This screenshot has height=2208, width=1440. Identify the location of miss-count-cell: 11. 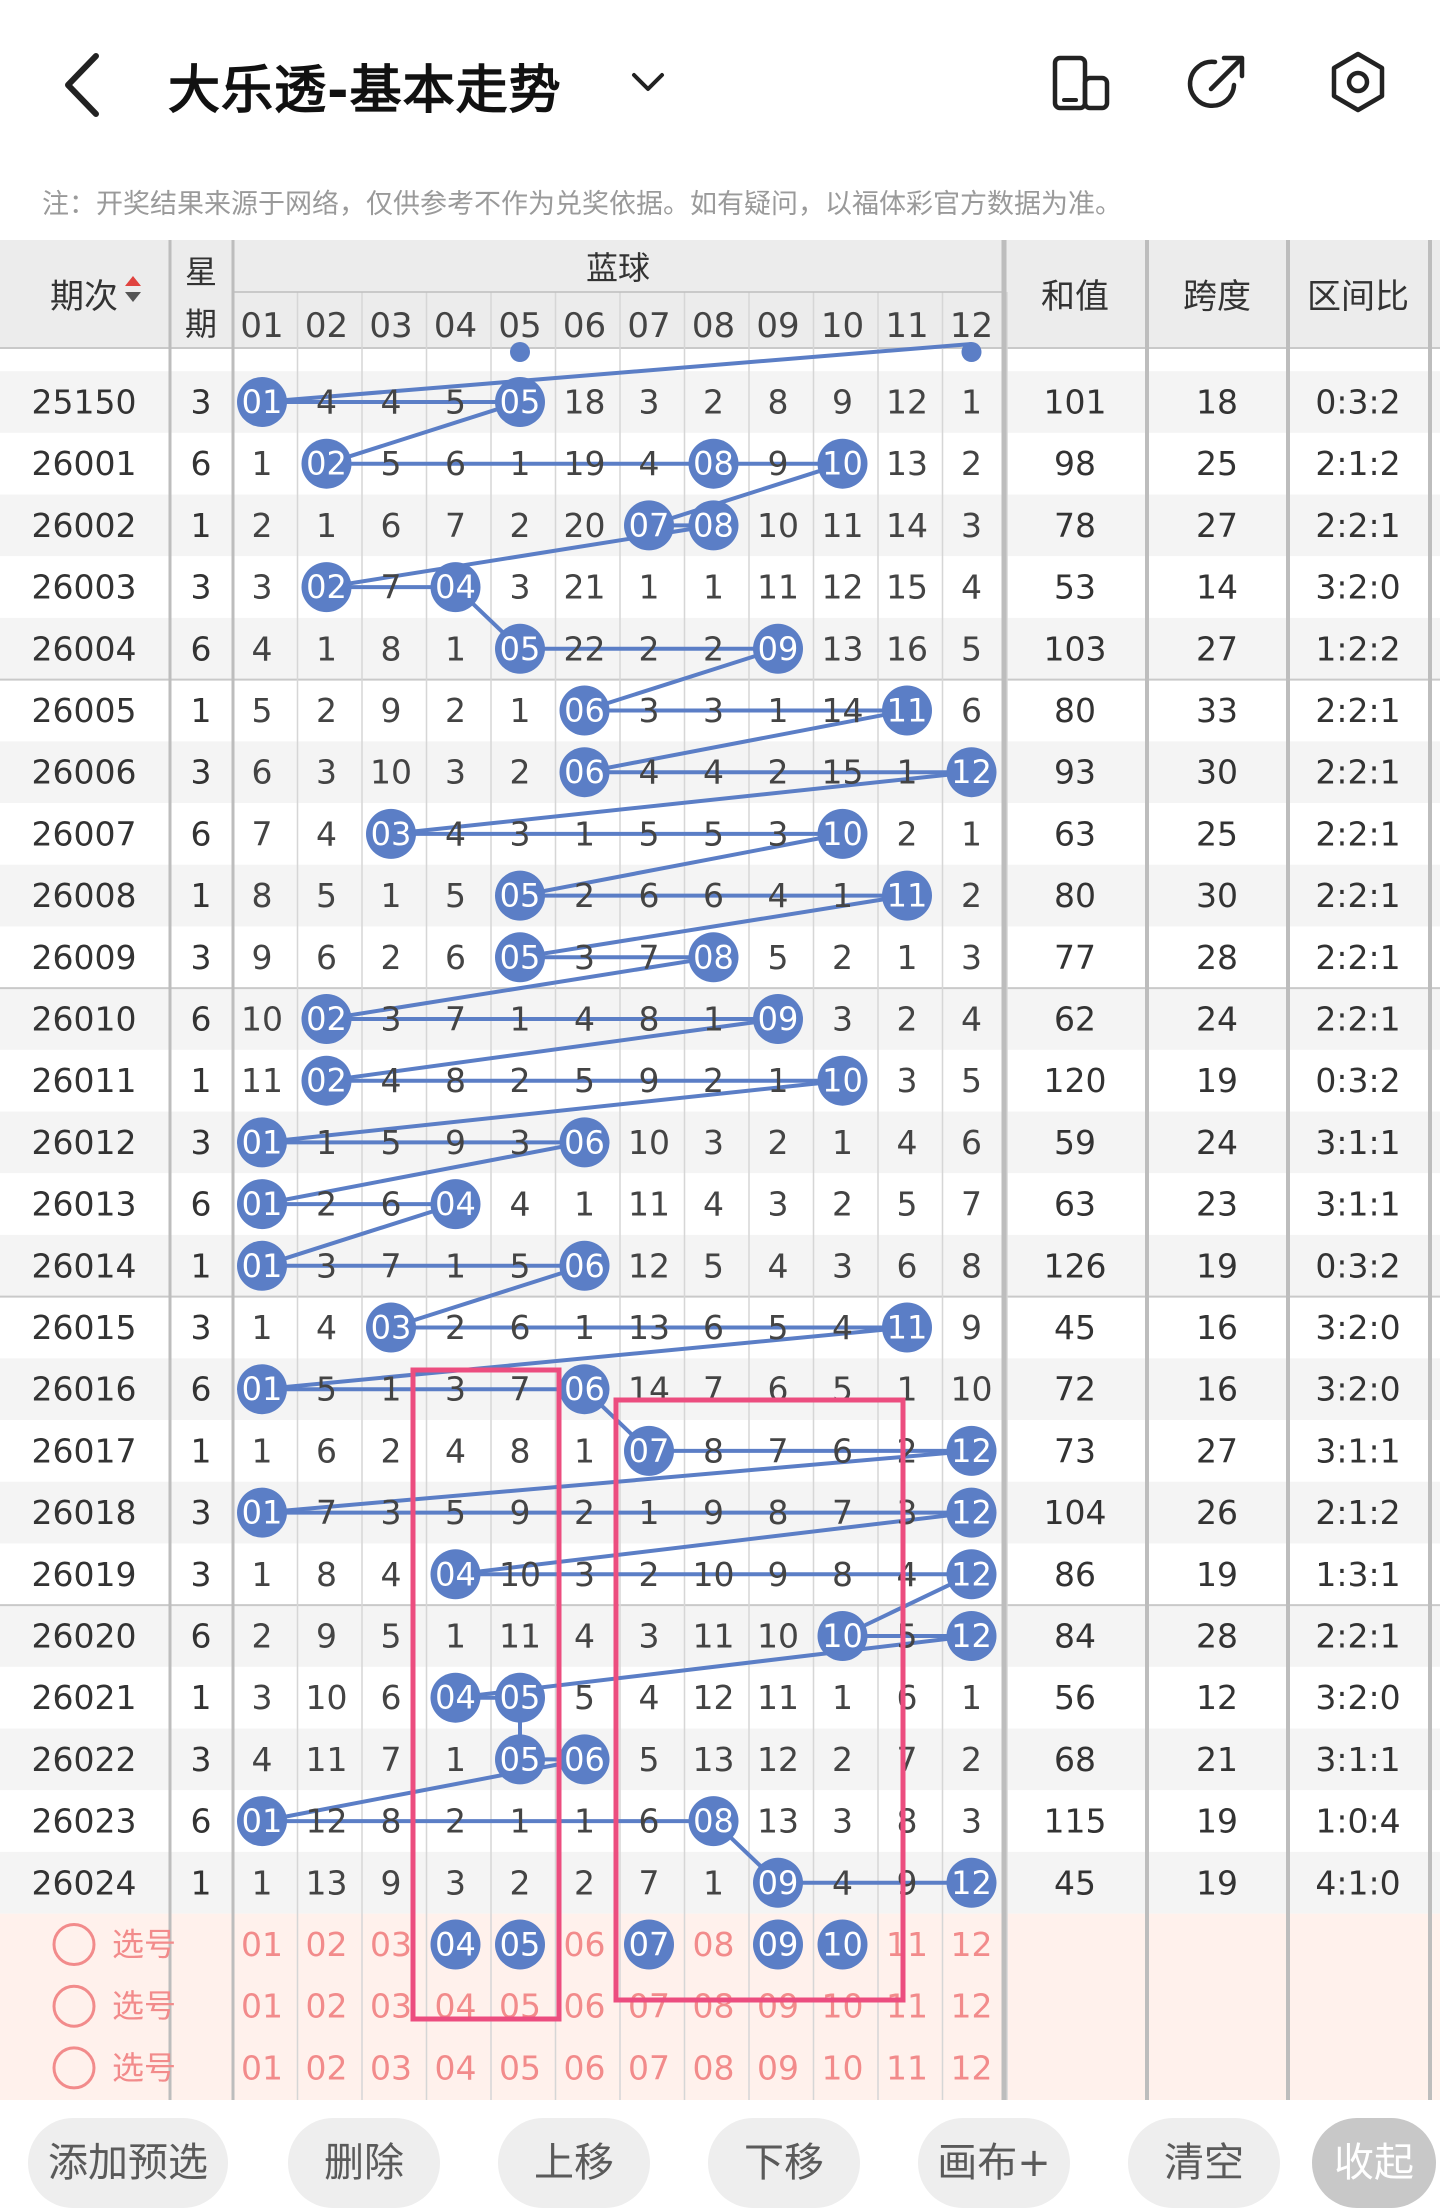
(520, 1636).